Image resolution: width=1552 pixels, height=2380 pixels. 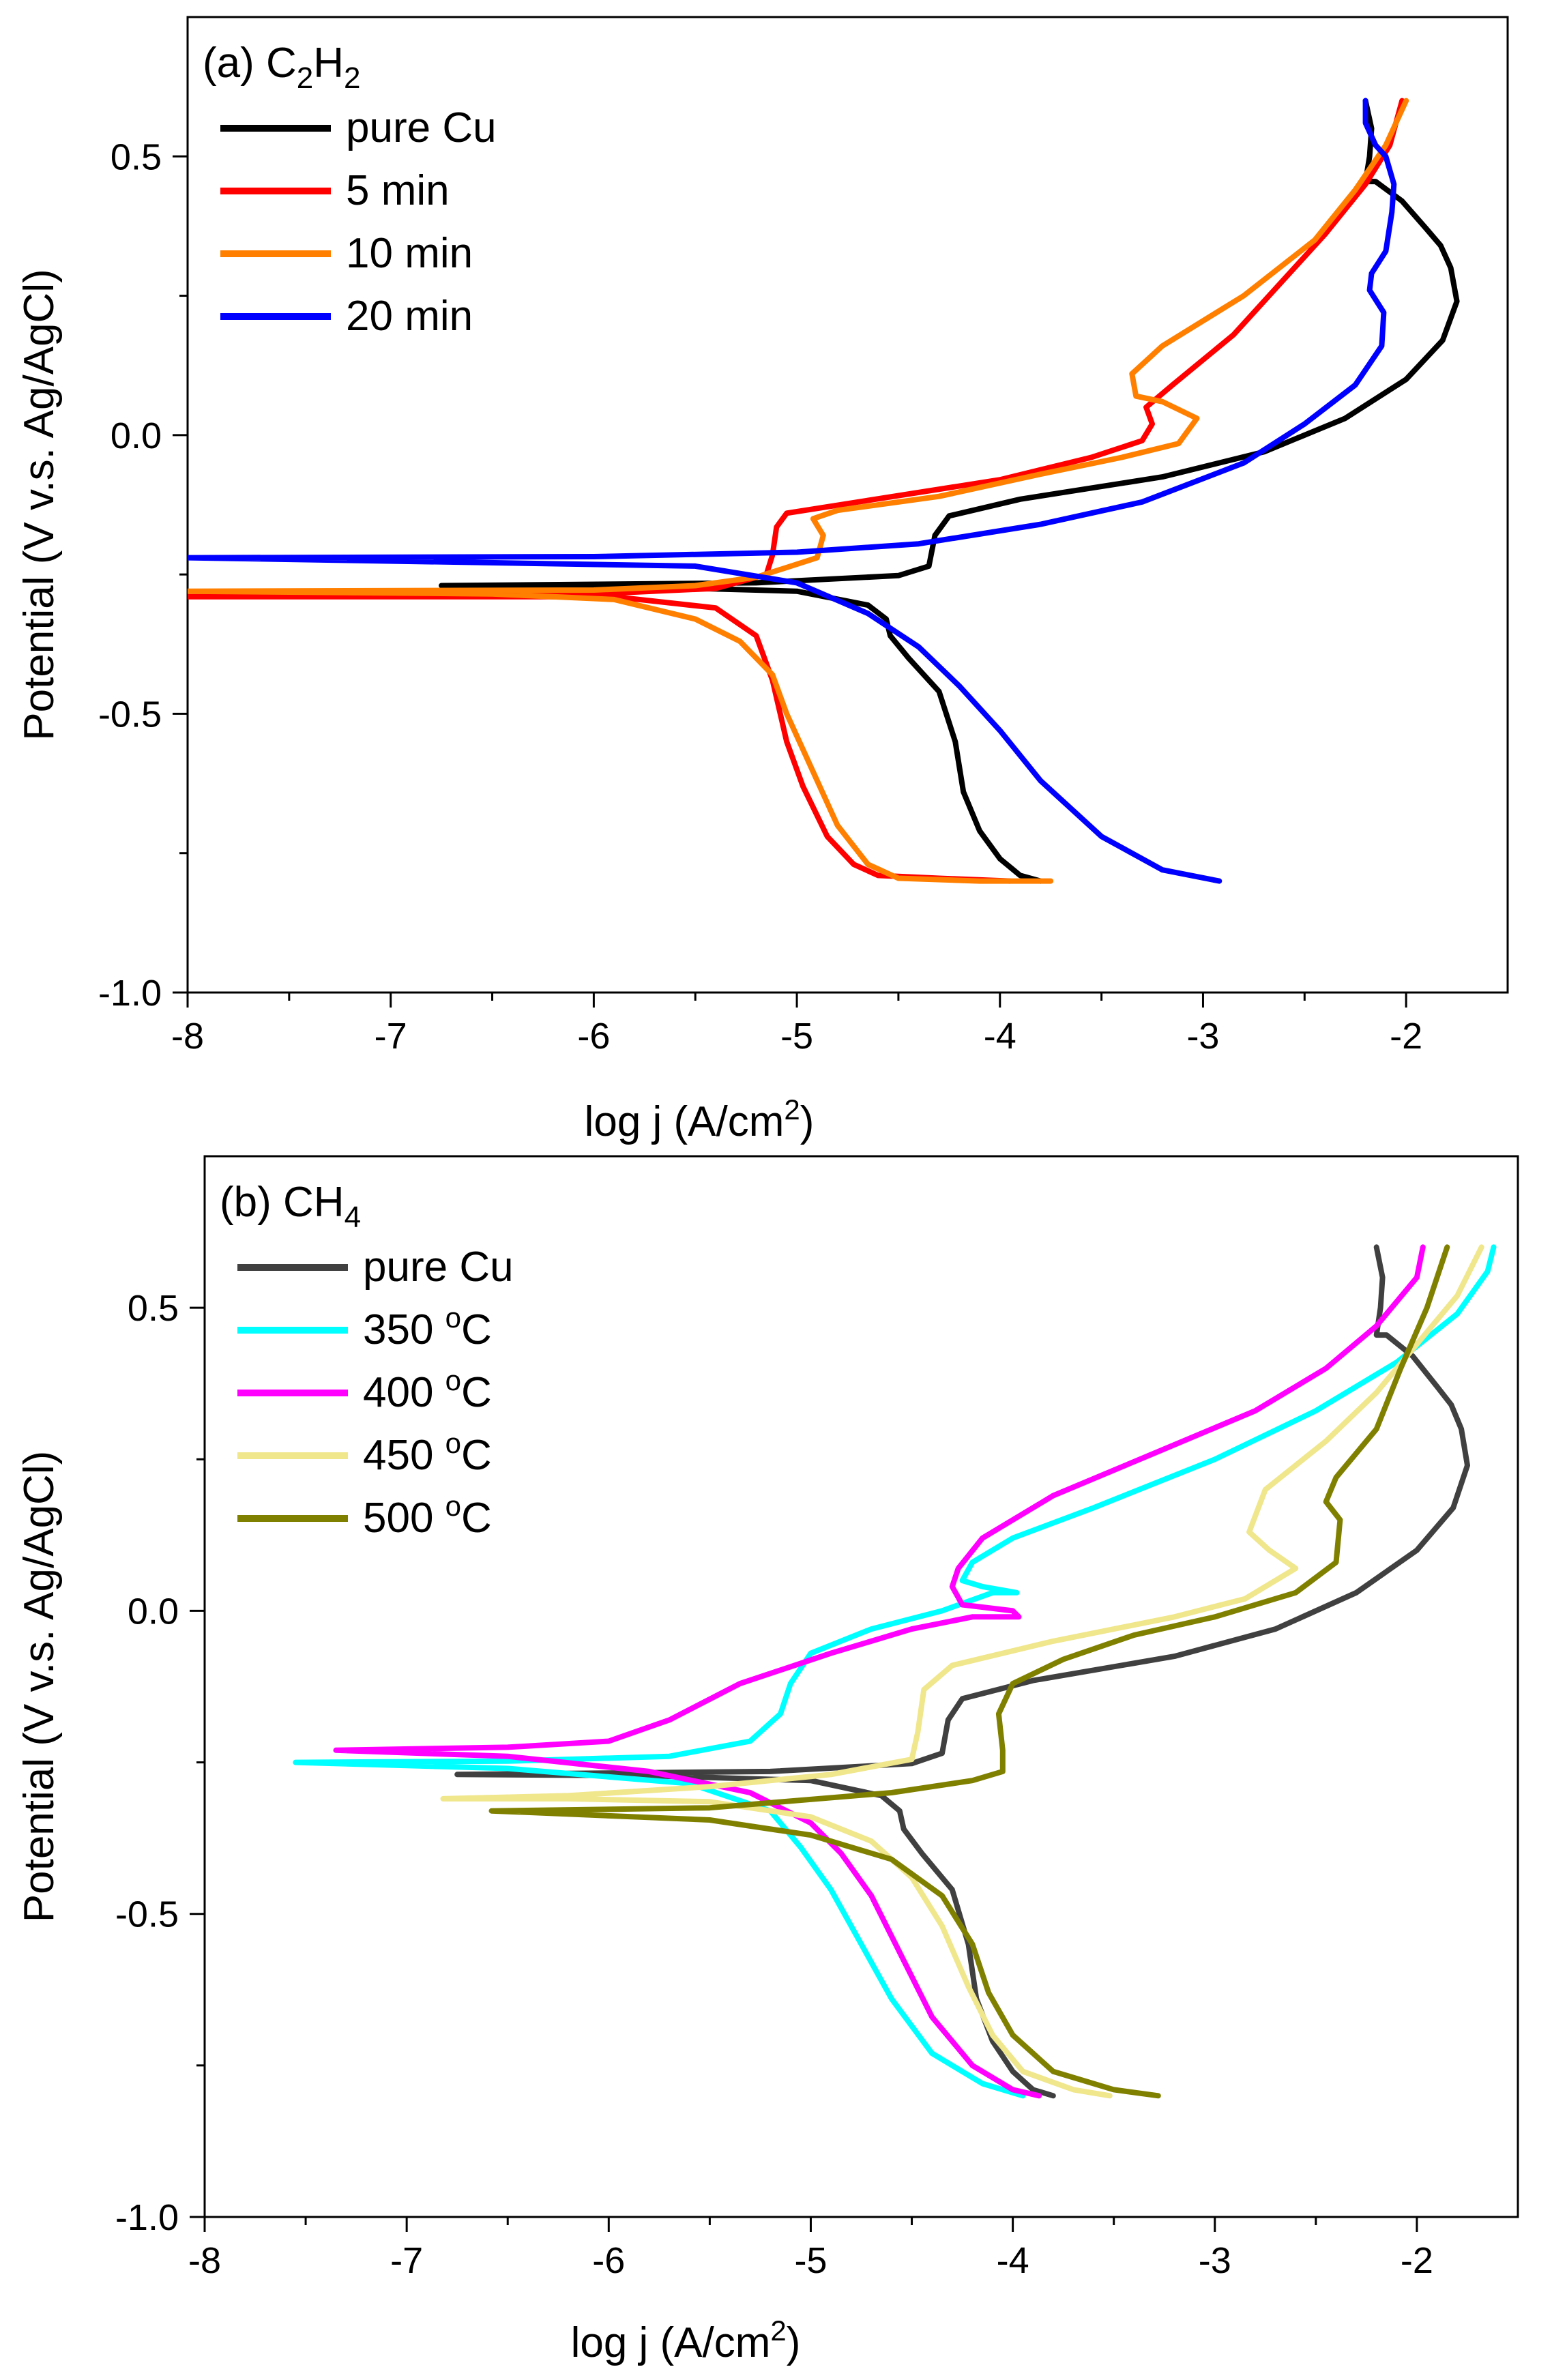 What do you see at coordinates (427, 1327) in the screenshot?
I see `legend-label: 350 oC` at bounding box center [427, 1327].